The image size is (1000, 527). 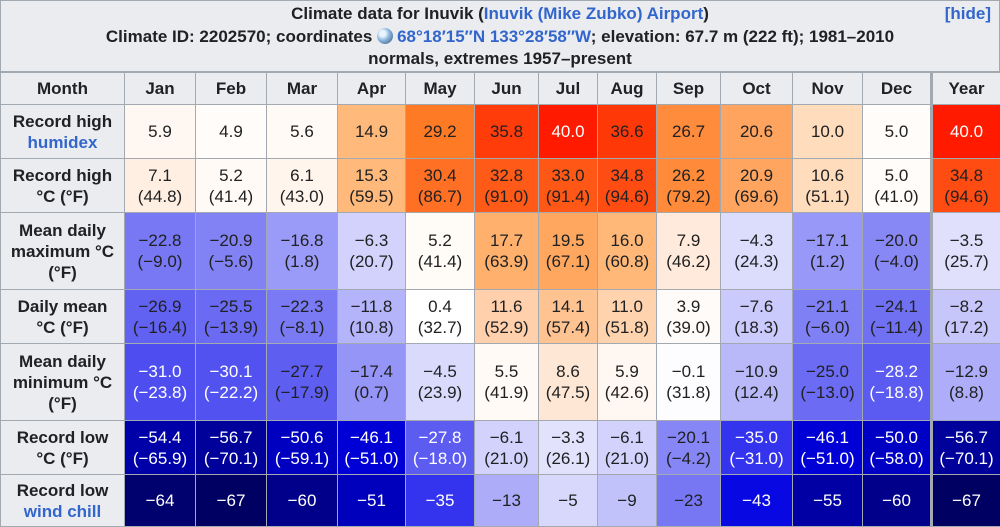 I want to click on header-feb: Feb, so click(x=231, y=89).